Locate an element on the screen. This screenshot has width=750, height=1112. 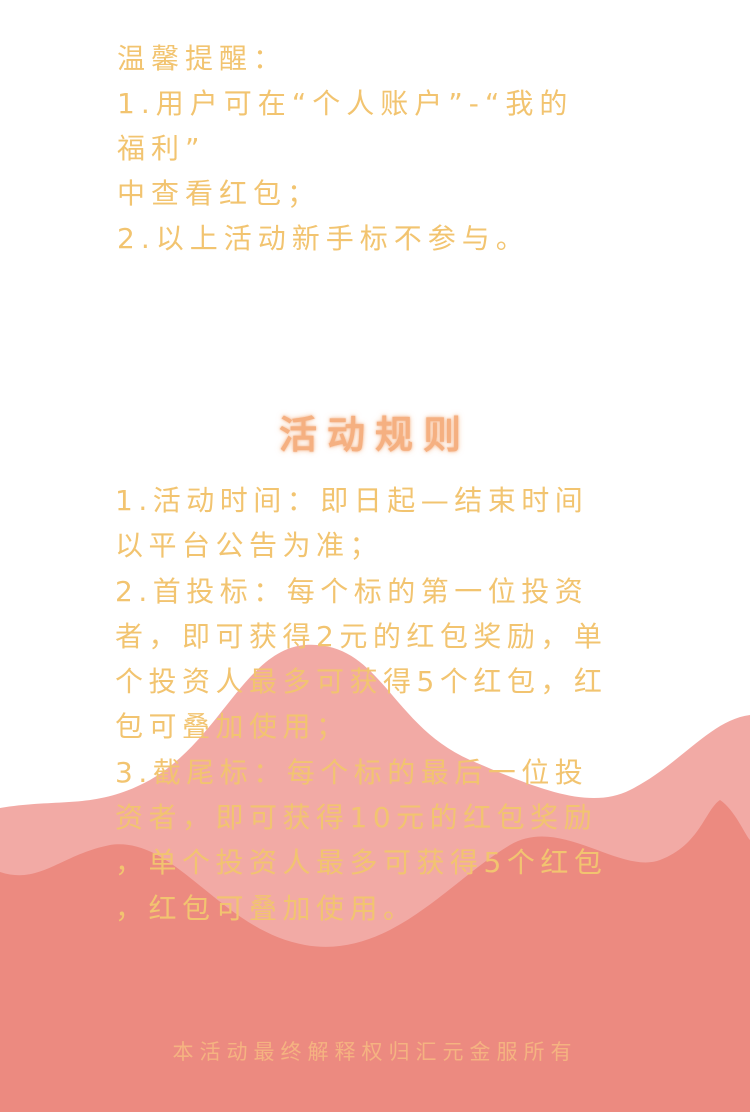
notice-line: 2.以上活动新手标不参与。 is located at coordinates (323, 238).